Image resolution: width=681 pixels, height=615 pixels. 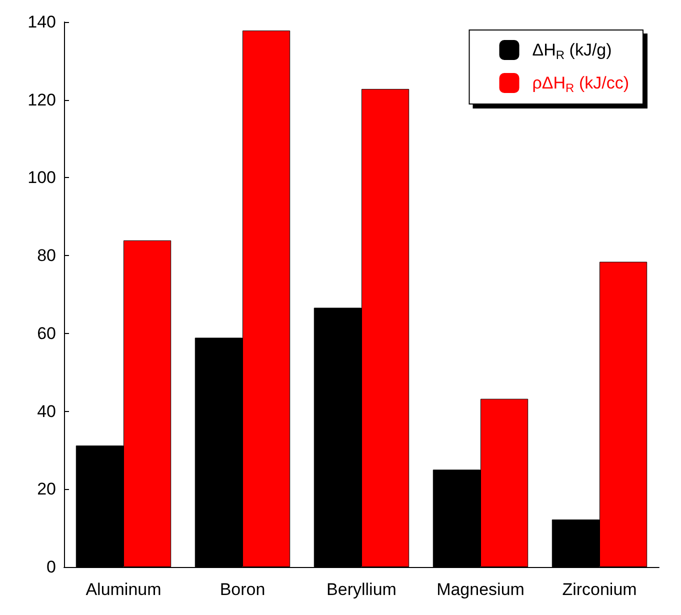 I want to click on y-tick-label: 40, so click(x=46, y=411).